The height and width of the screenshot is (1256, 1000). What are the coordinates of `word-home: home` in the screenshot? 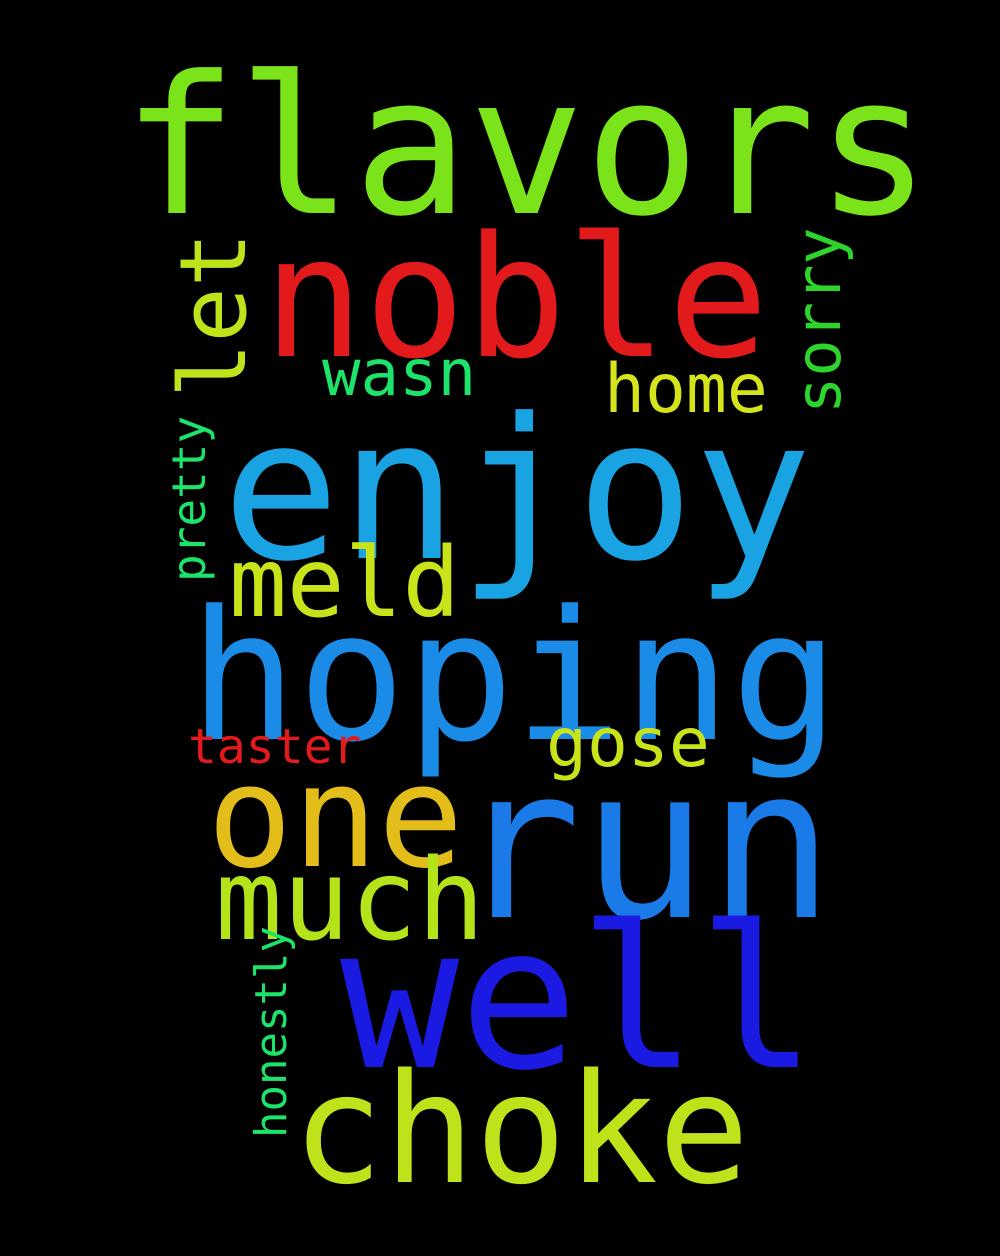 It's located at (686, 389).